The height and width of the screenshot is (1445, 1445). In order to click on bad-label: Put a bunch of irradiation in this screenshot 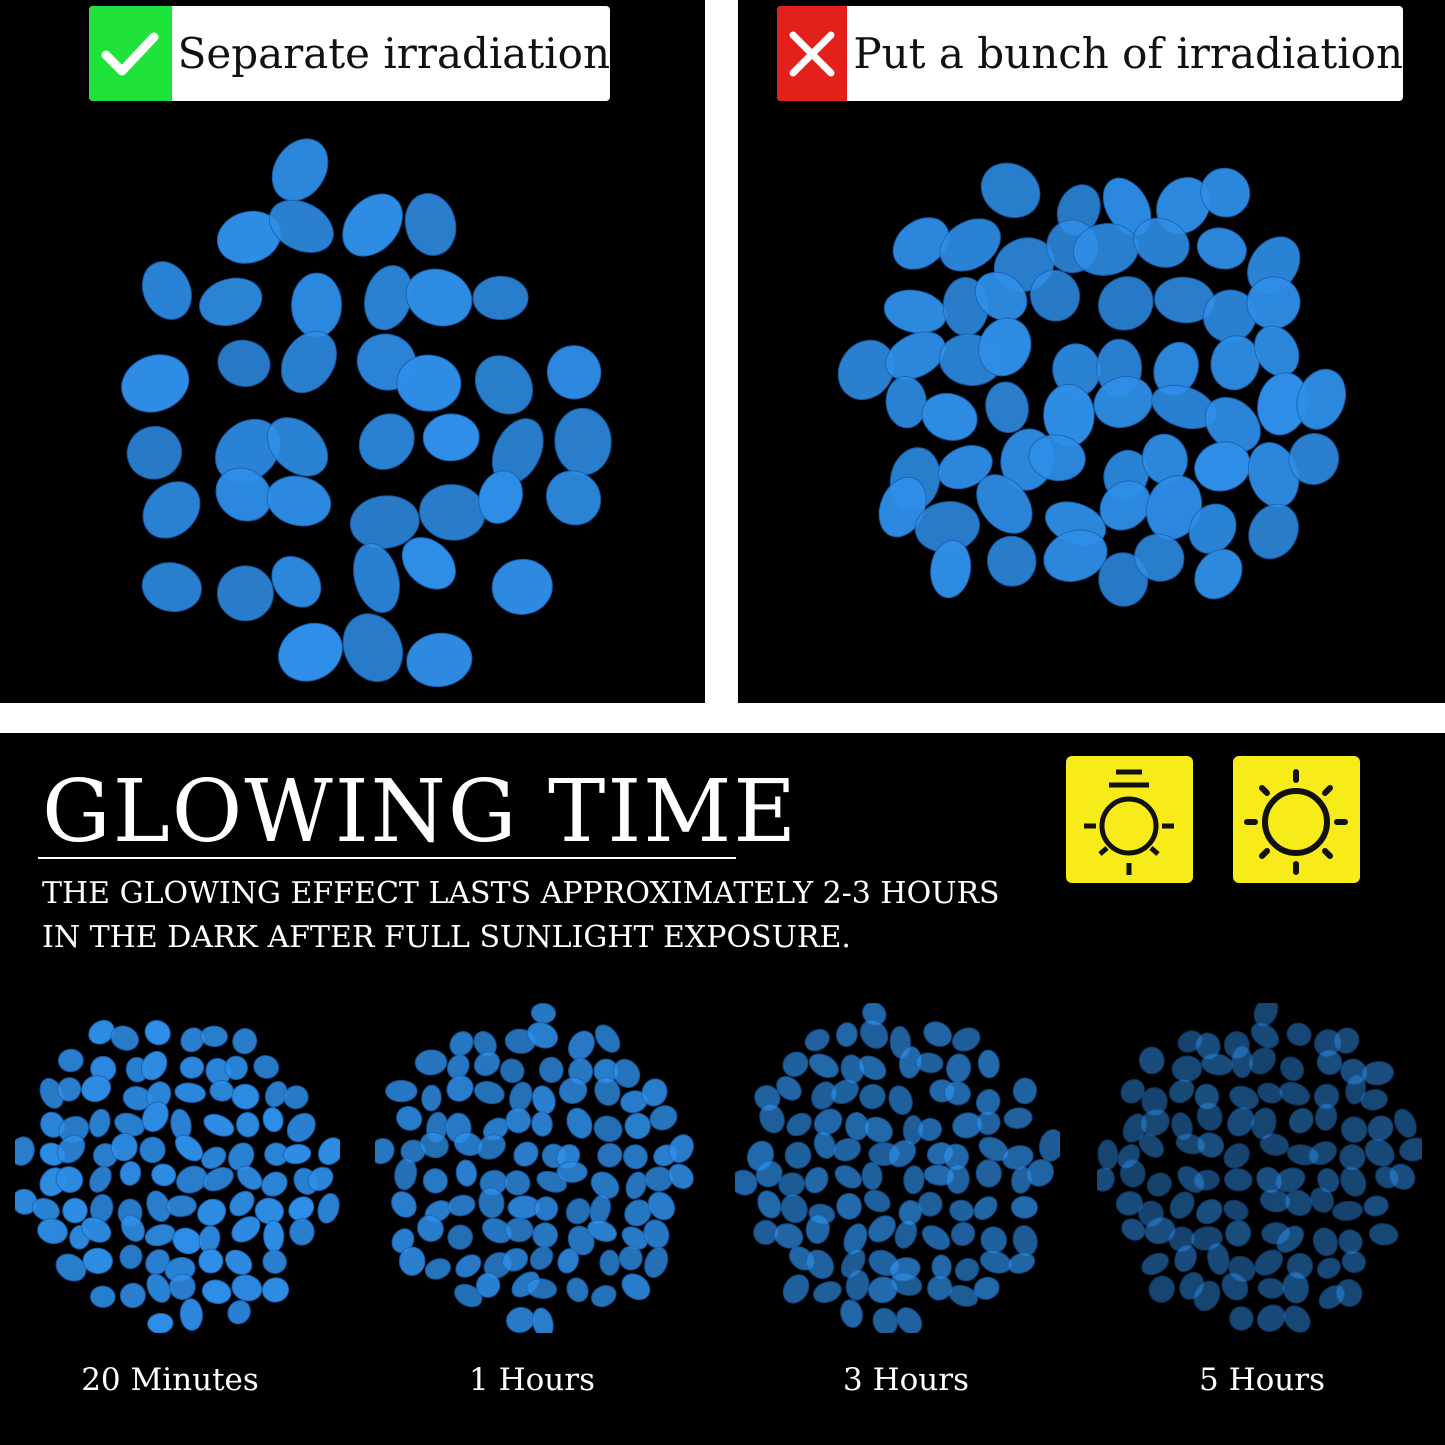, I will do `click(1090, 53)`.